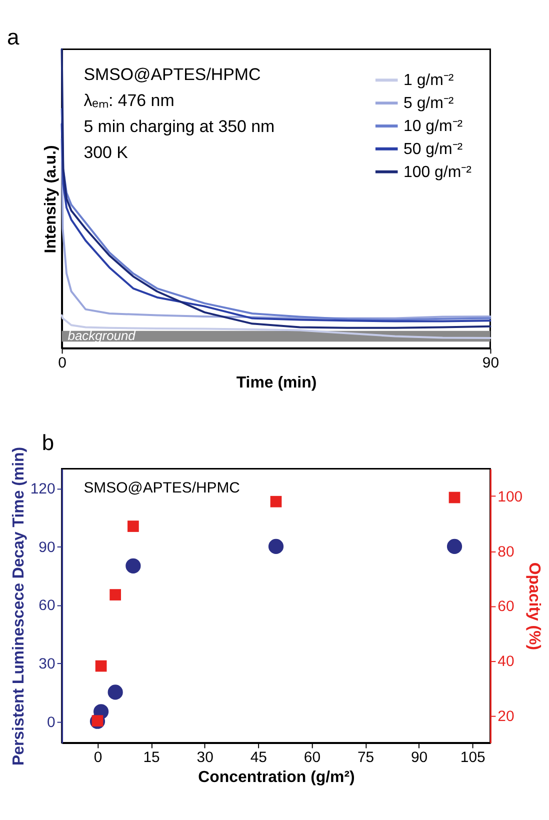 Image resolution: width=549 pixels, height=820 pixels. Describe the element at coordinates (510, 497) in the screenshot. I see `y2-tick-label: 100` at that location.